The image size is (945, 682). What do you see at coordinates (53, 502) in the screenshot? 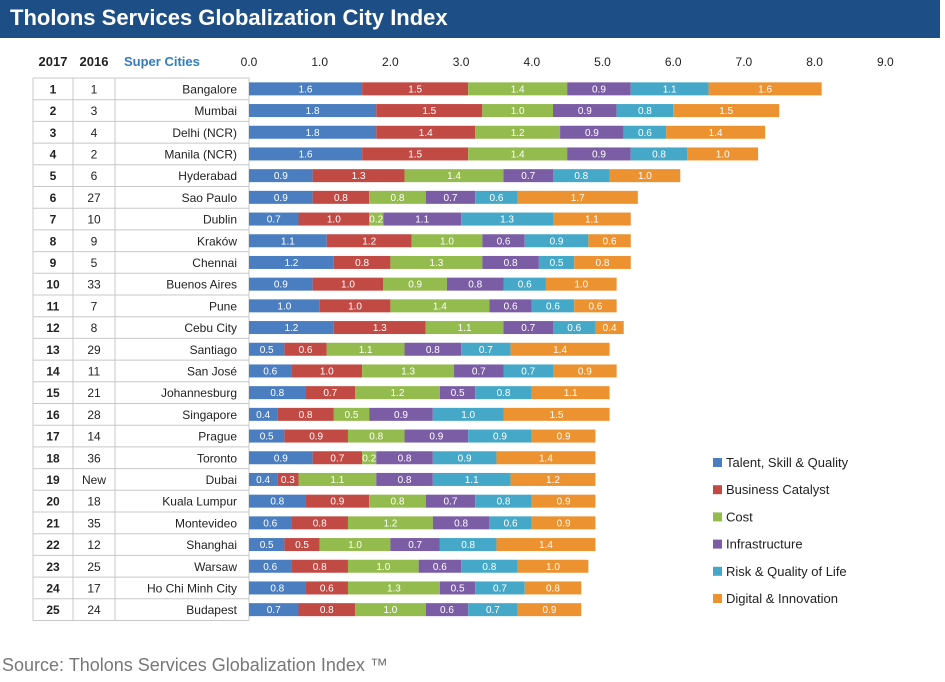
I see `rank-2017: 20` at bounding box center [53, 502].